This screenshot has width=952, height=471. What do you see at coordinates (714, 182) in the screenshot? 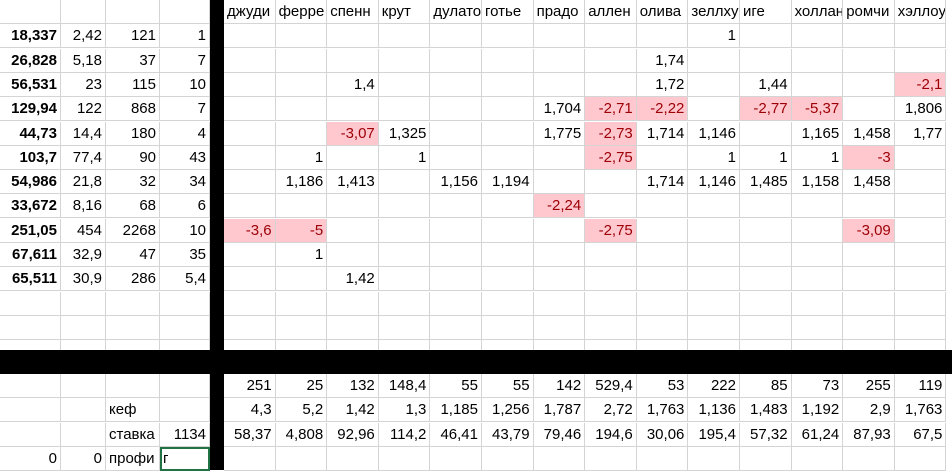
I see `table-cell: 1,146` at bounding box center [714, 182].